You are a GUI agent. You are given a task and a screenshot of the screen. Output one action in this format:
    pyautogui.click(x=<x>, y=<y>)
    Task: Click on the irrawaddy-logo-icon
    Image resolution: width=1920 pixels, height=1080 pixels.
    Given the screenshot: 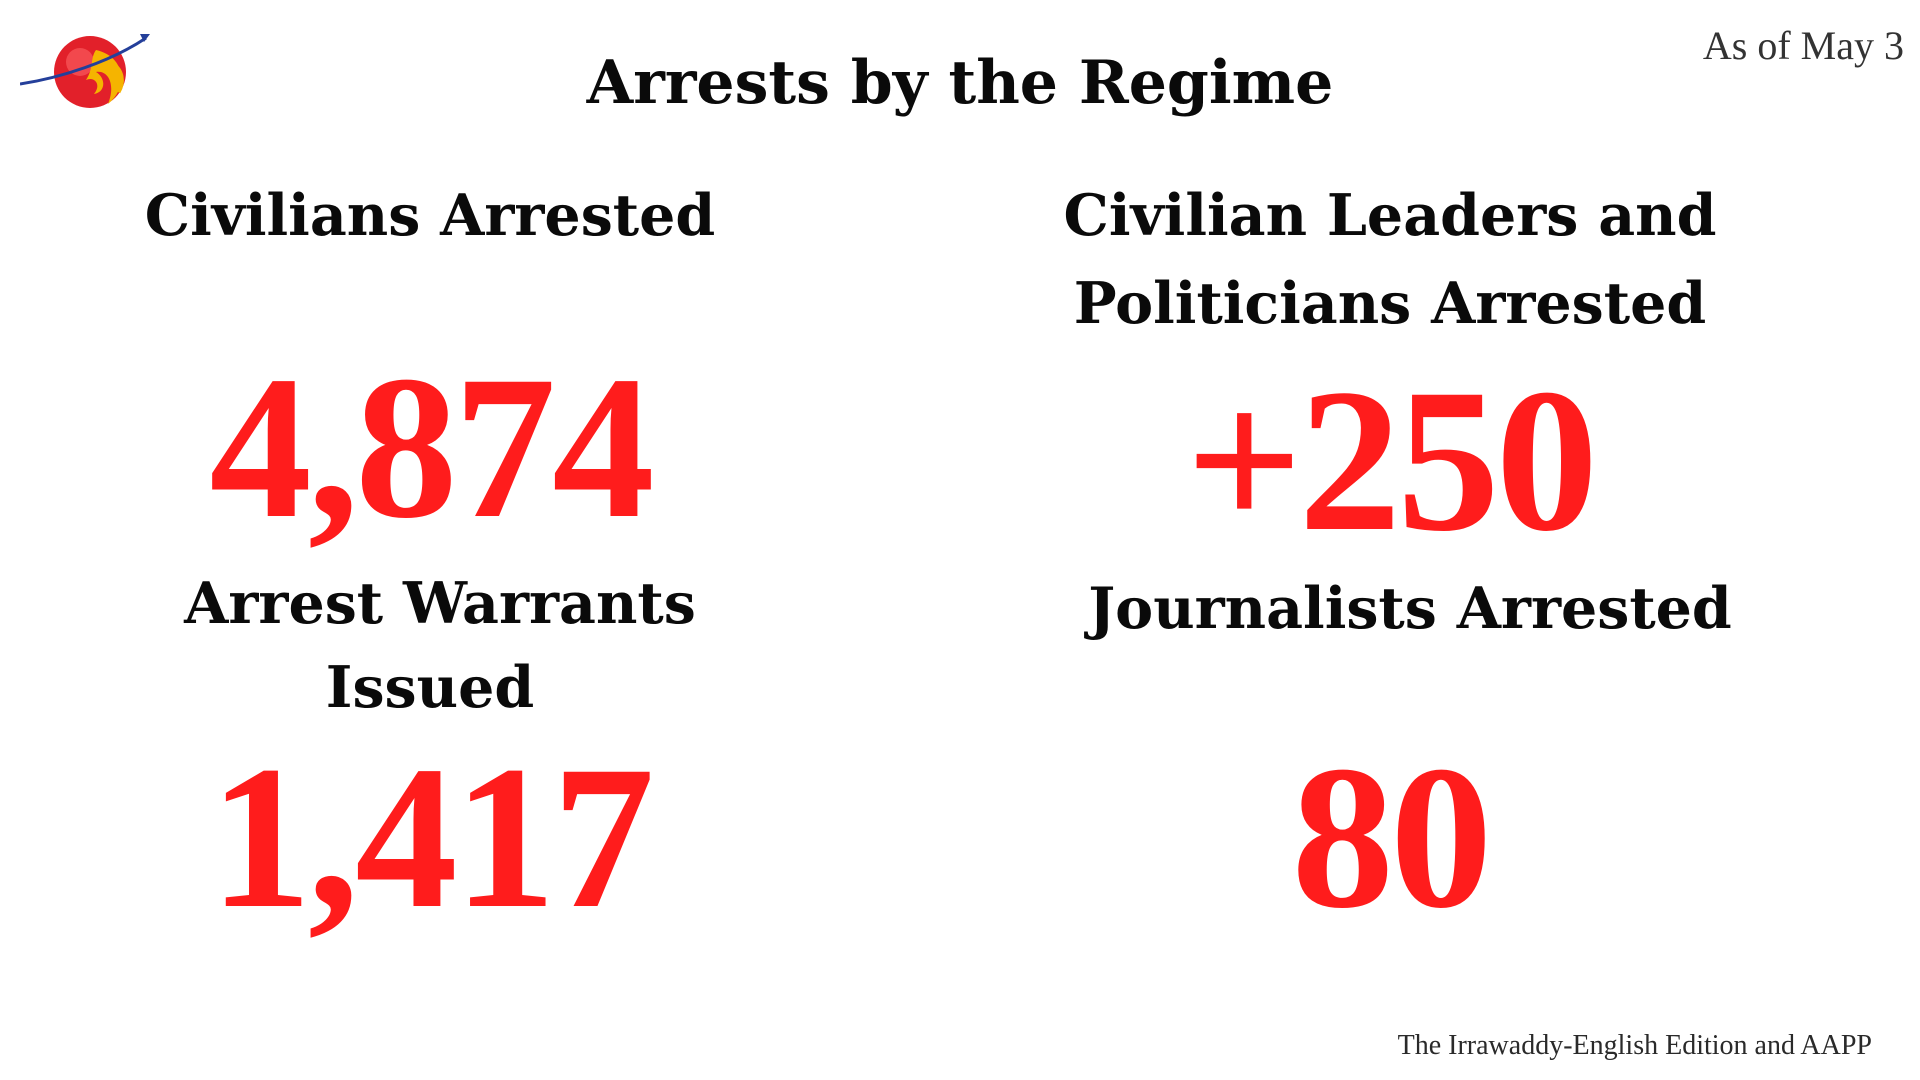 What is the action you would take?
    pyautogui.click(x=85, y=71)
    